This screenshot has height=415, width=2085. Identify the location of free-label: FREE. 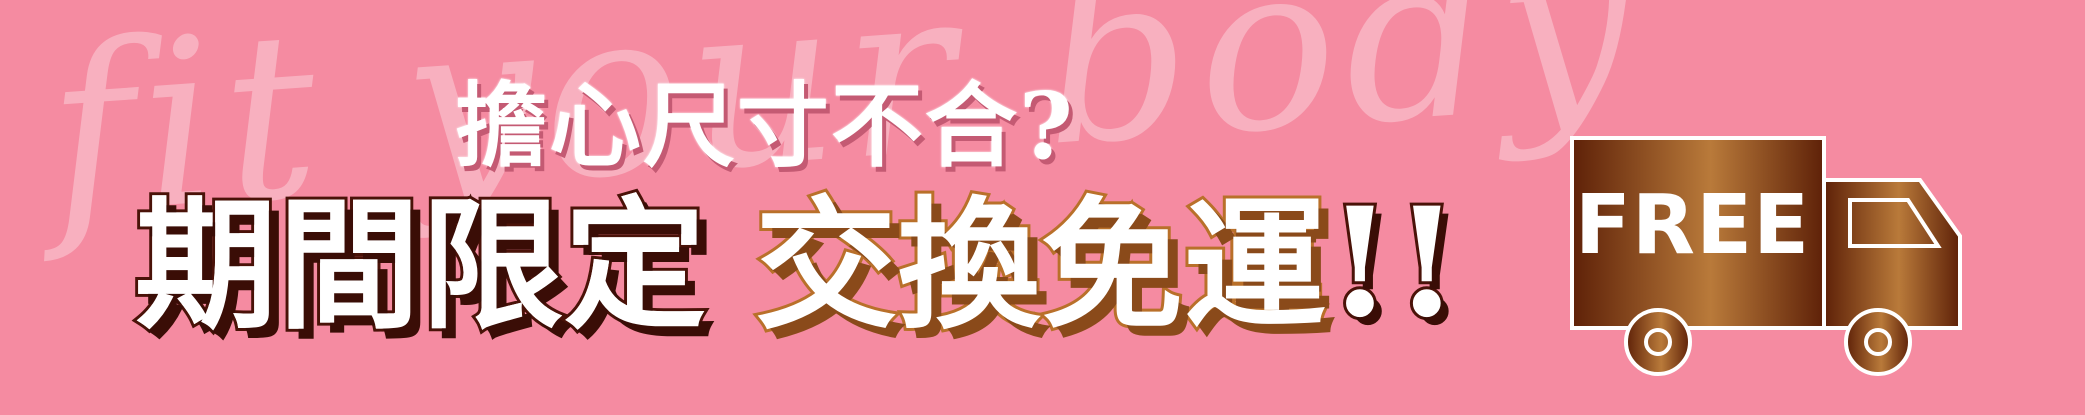
(1692, 225).